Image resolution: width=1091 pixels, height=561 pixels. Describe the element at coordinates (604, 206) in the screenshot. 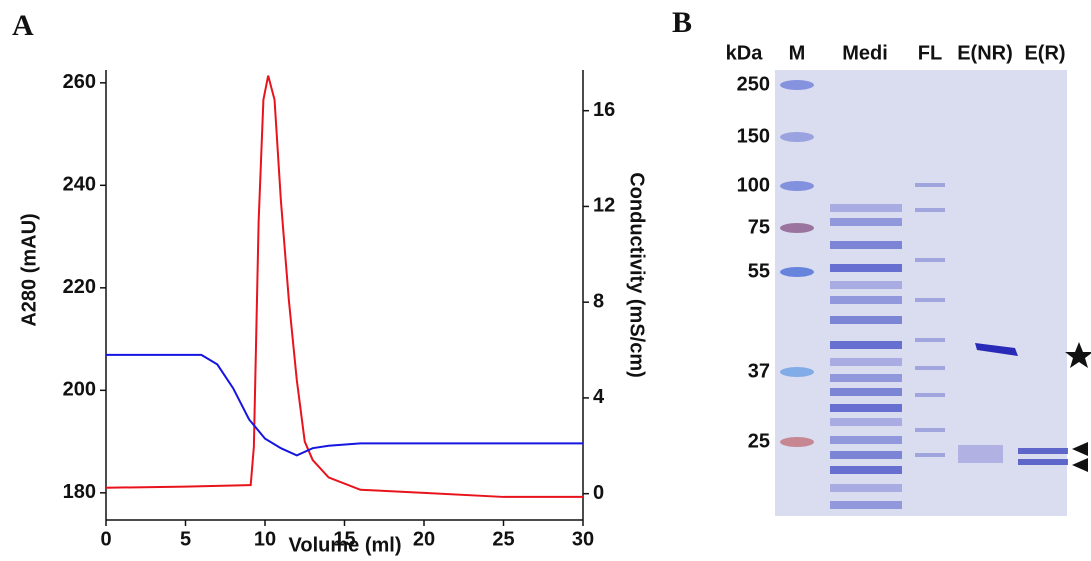

I see `y2-tick-label: 12` at that location.